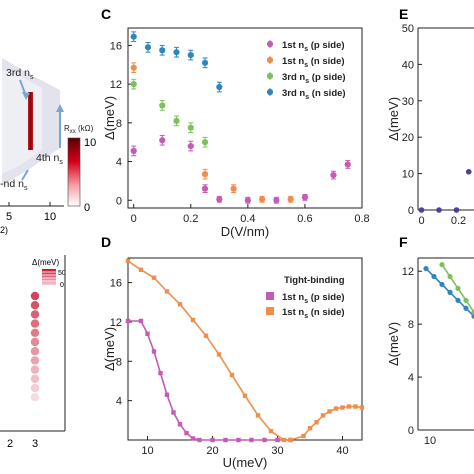 This screenshot has width=474, height=474. Describe the element at coordinates (30, 121) in the screenshot. I see `resistance-stripe-core` at that location.